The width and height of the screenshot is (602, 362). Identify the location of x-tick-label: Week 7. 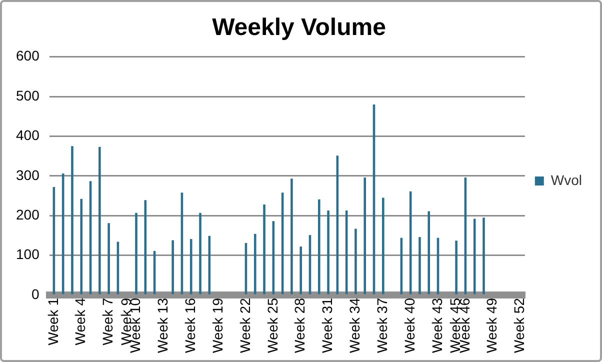
(108, 322).